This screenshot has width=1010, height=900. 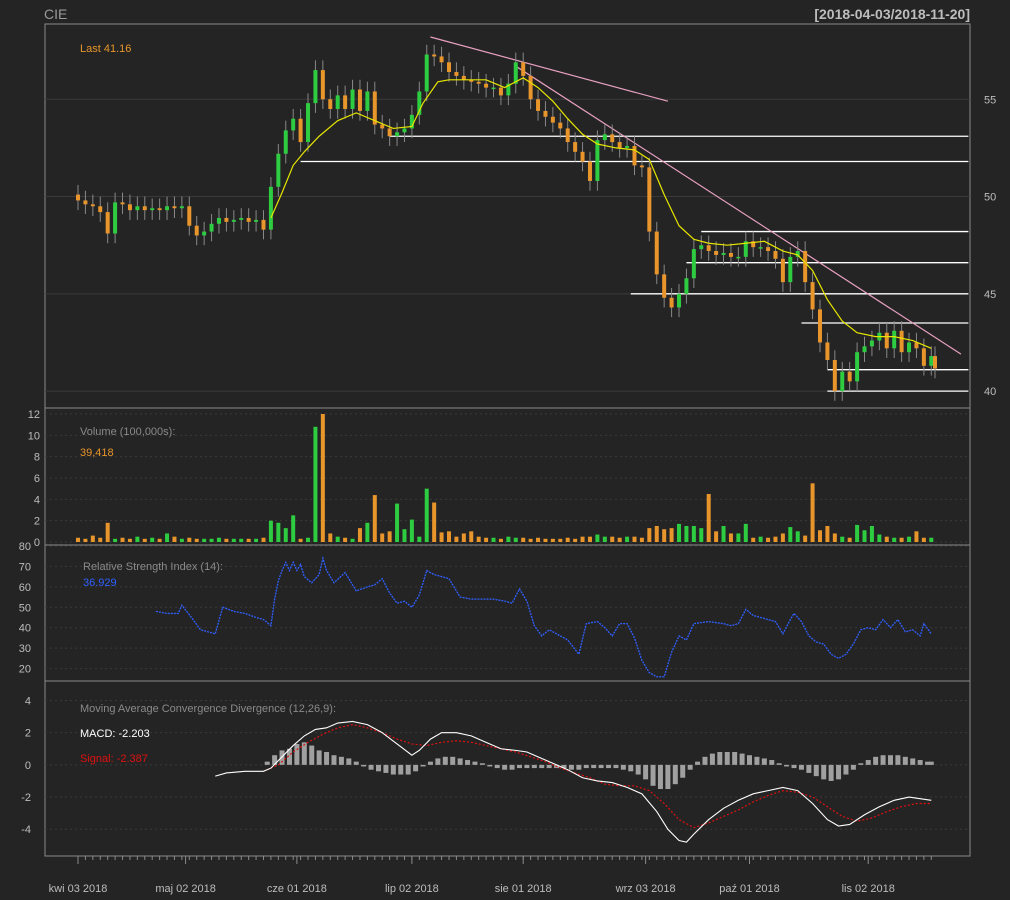 I want to click on volume-tick-label: 8, so click(x=37, y=458).